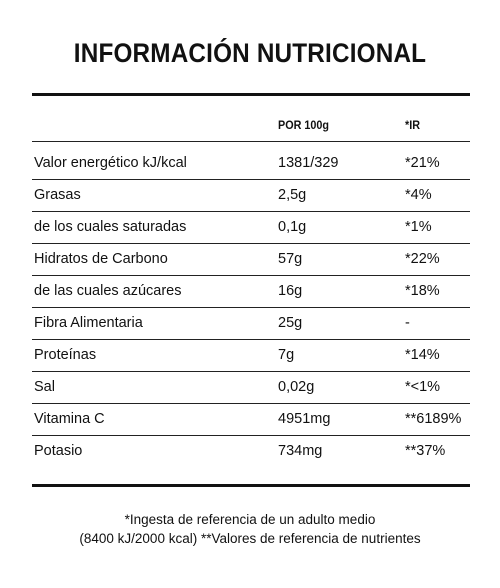 The image size is (500, 588). I want to click on nutrient-reference-intake: **6189%, so click(433, 419).